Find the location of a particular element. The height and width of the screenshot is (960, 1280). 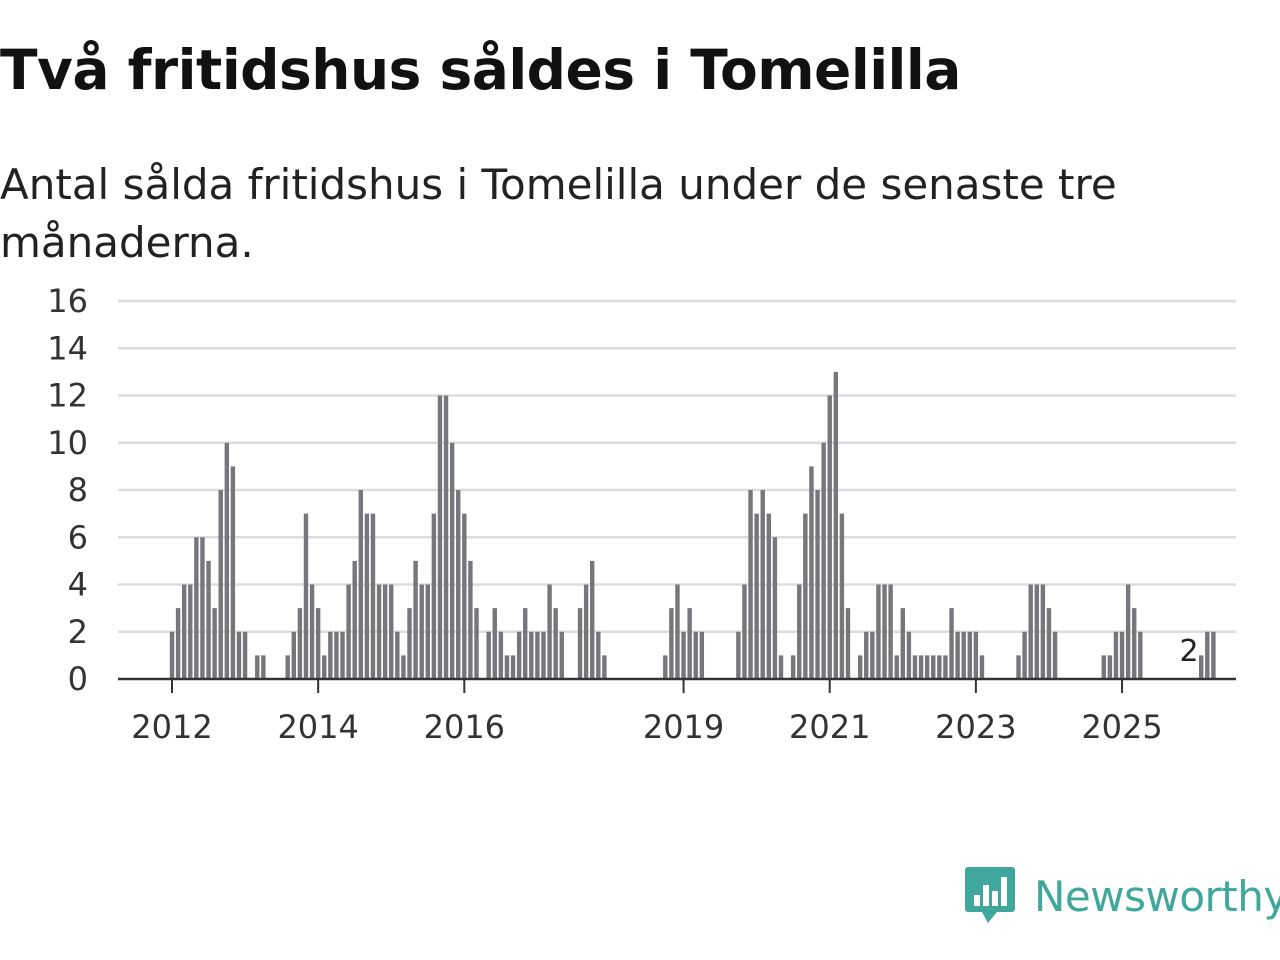

y-axis-ticks: 0 2 4 6 8 10 12 14 16 is located at coordinates (67, 490).